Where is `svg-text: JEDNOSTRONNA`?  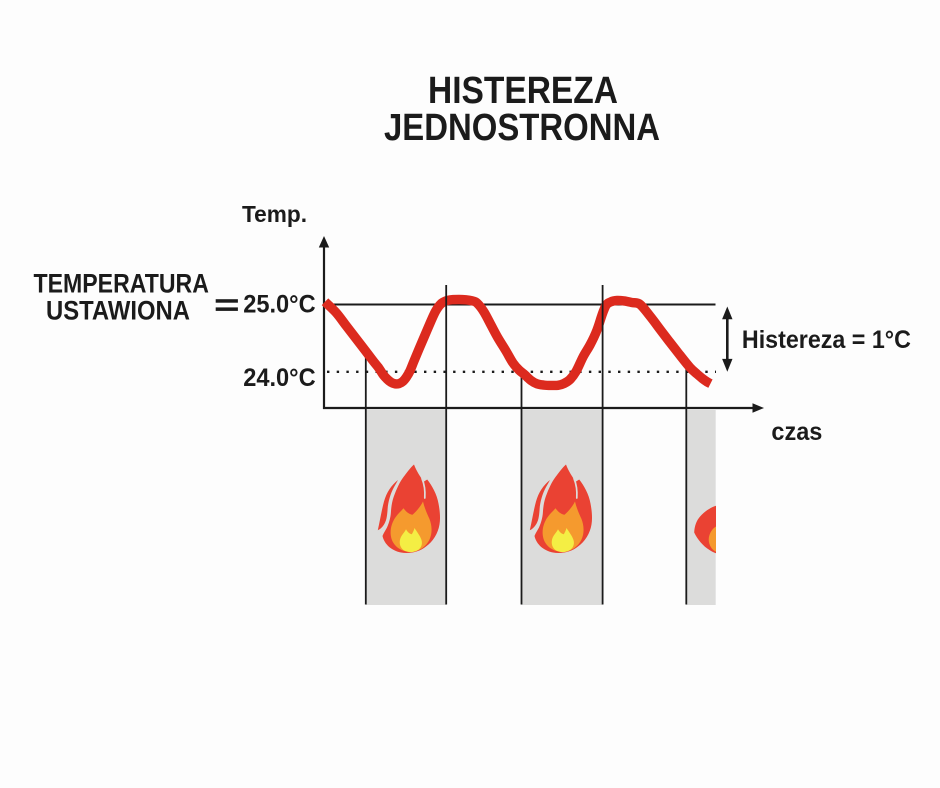 svg-text: JEDNOSTRONNA is located at coordinates (522, 128).